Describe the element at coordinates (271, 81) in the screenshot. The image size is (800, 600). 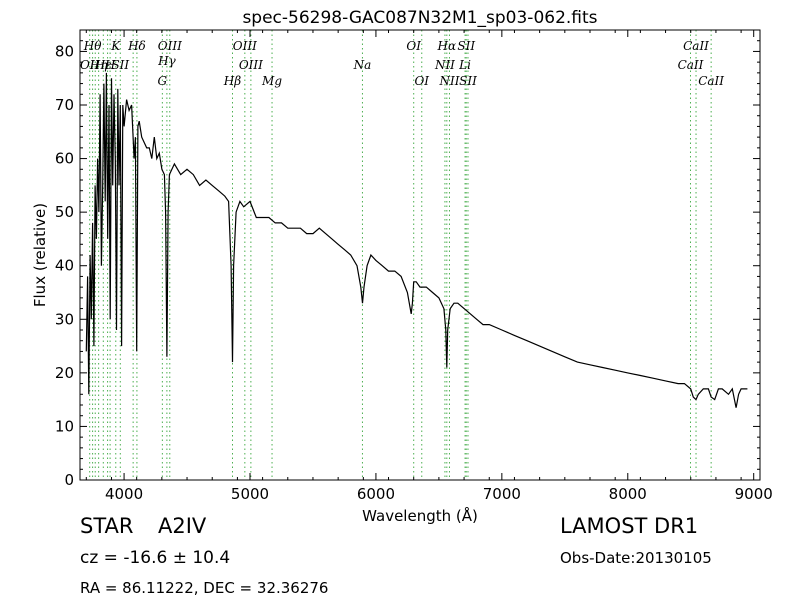
I see `spectral-line-label: Mg` at that location.